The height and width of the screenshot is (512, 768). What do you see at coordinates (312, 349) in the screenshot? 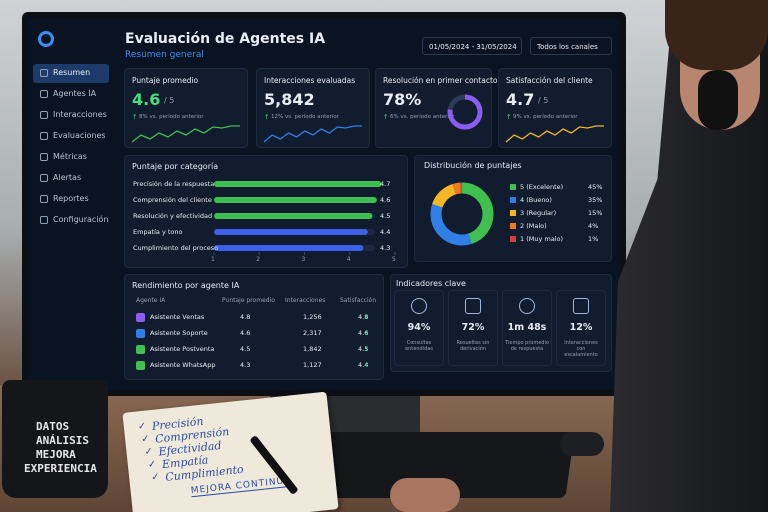
I see `table-cell: 1,842` at bounding box center [312, 349].